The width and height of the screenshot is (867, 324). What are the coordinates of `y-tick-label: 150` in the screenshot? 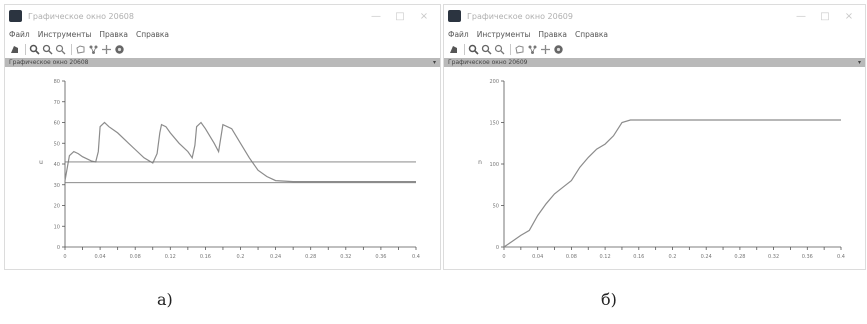 It's located at (494, 124).